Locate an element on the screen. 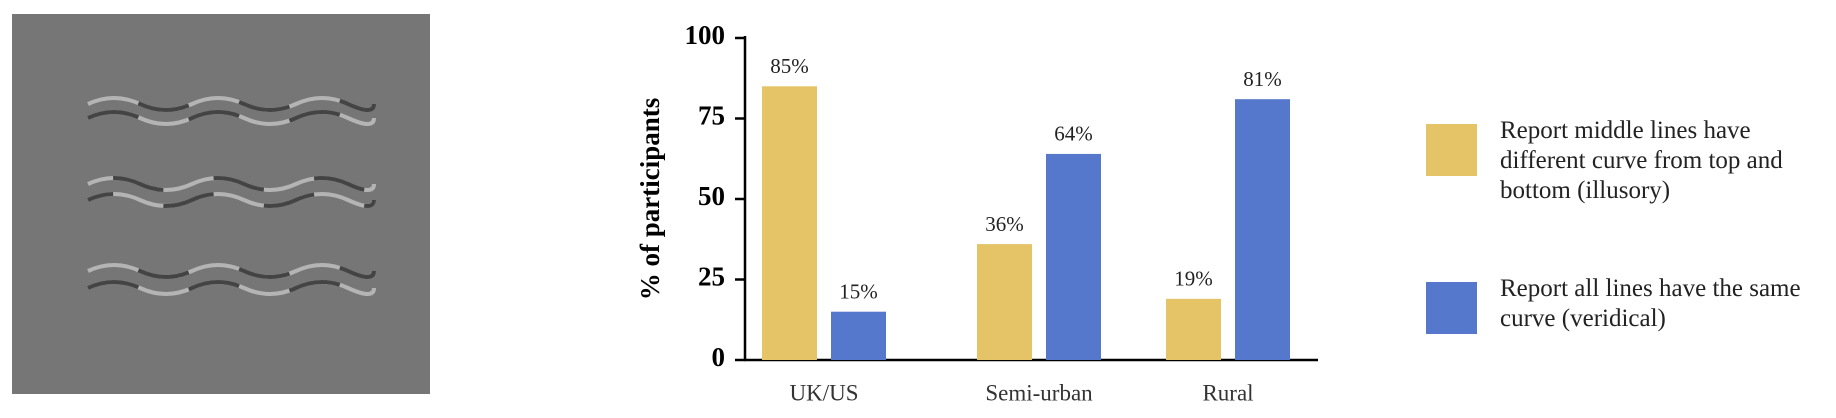  x-tick-label: Semi-urban is located at coordinates (1039, 392).